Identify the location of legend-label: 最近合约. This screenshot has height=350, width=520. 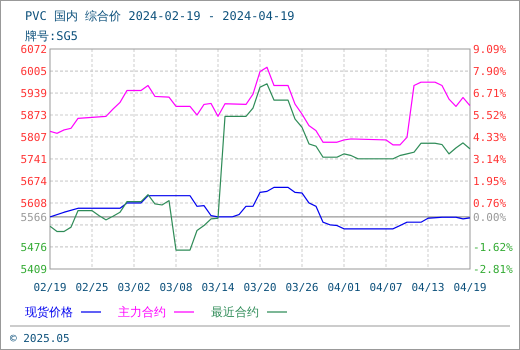
(235, 312).